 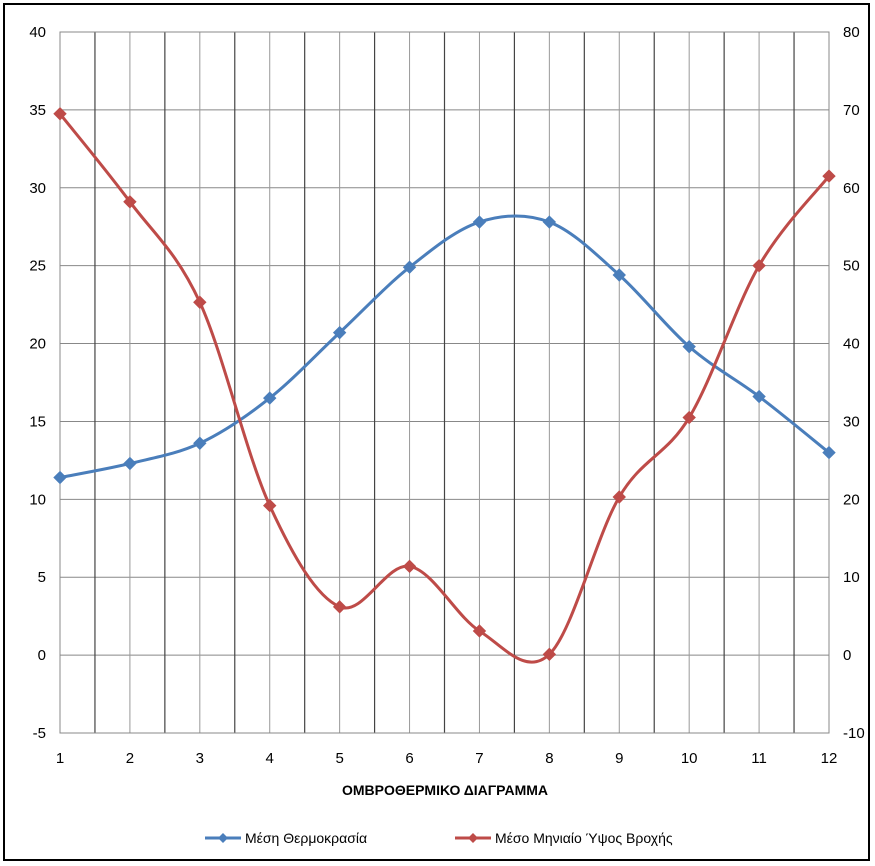 I want to click on left-tick-label: 0, so click(x=42, y=655).